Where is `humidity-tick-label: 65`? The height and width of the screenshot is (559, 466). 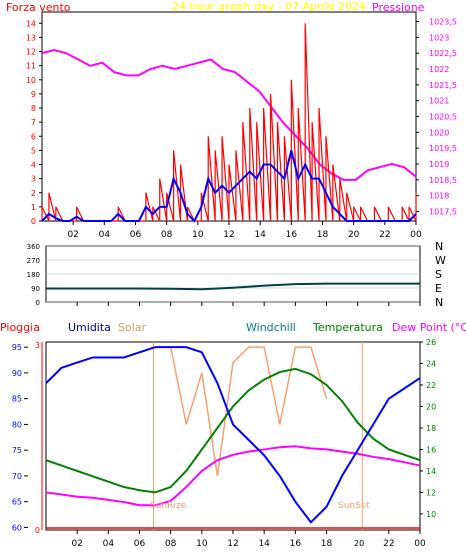 humidity-tick-label: 65 is located at coordinates (17, 502).